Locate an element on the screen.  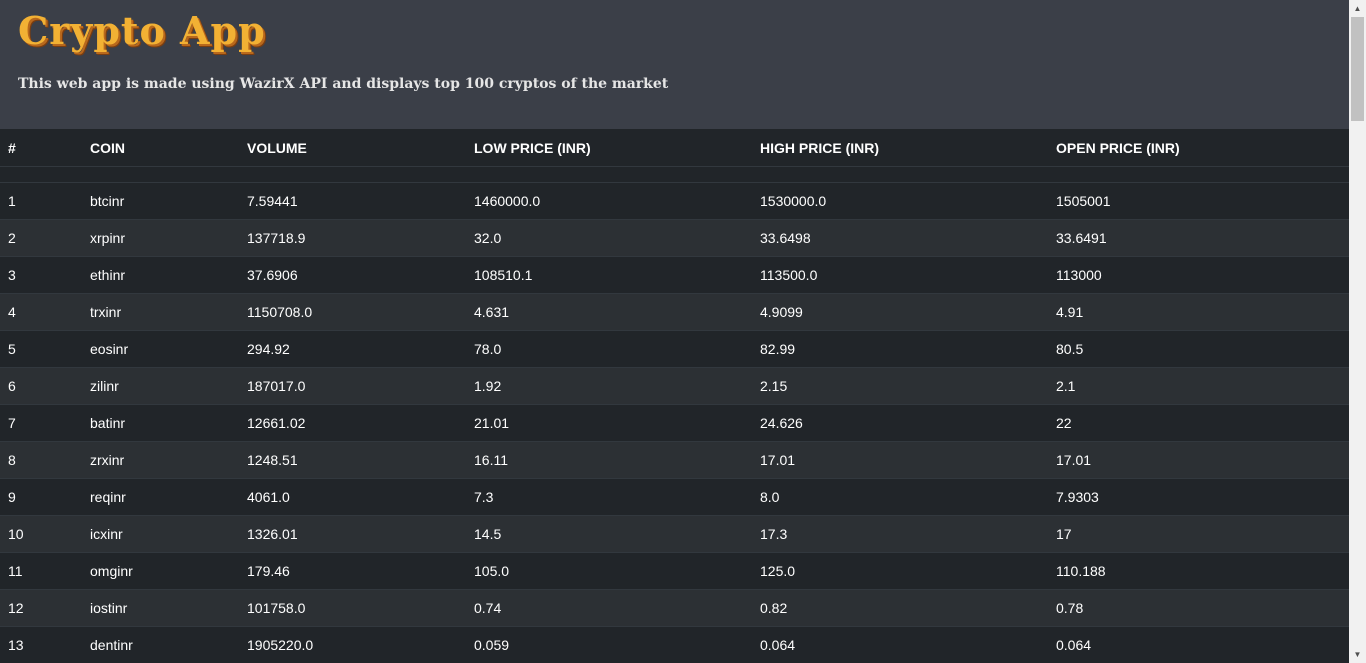
column-header-high-price: HIGH PRICE (INR) is located at coordinates (900, 148).